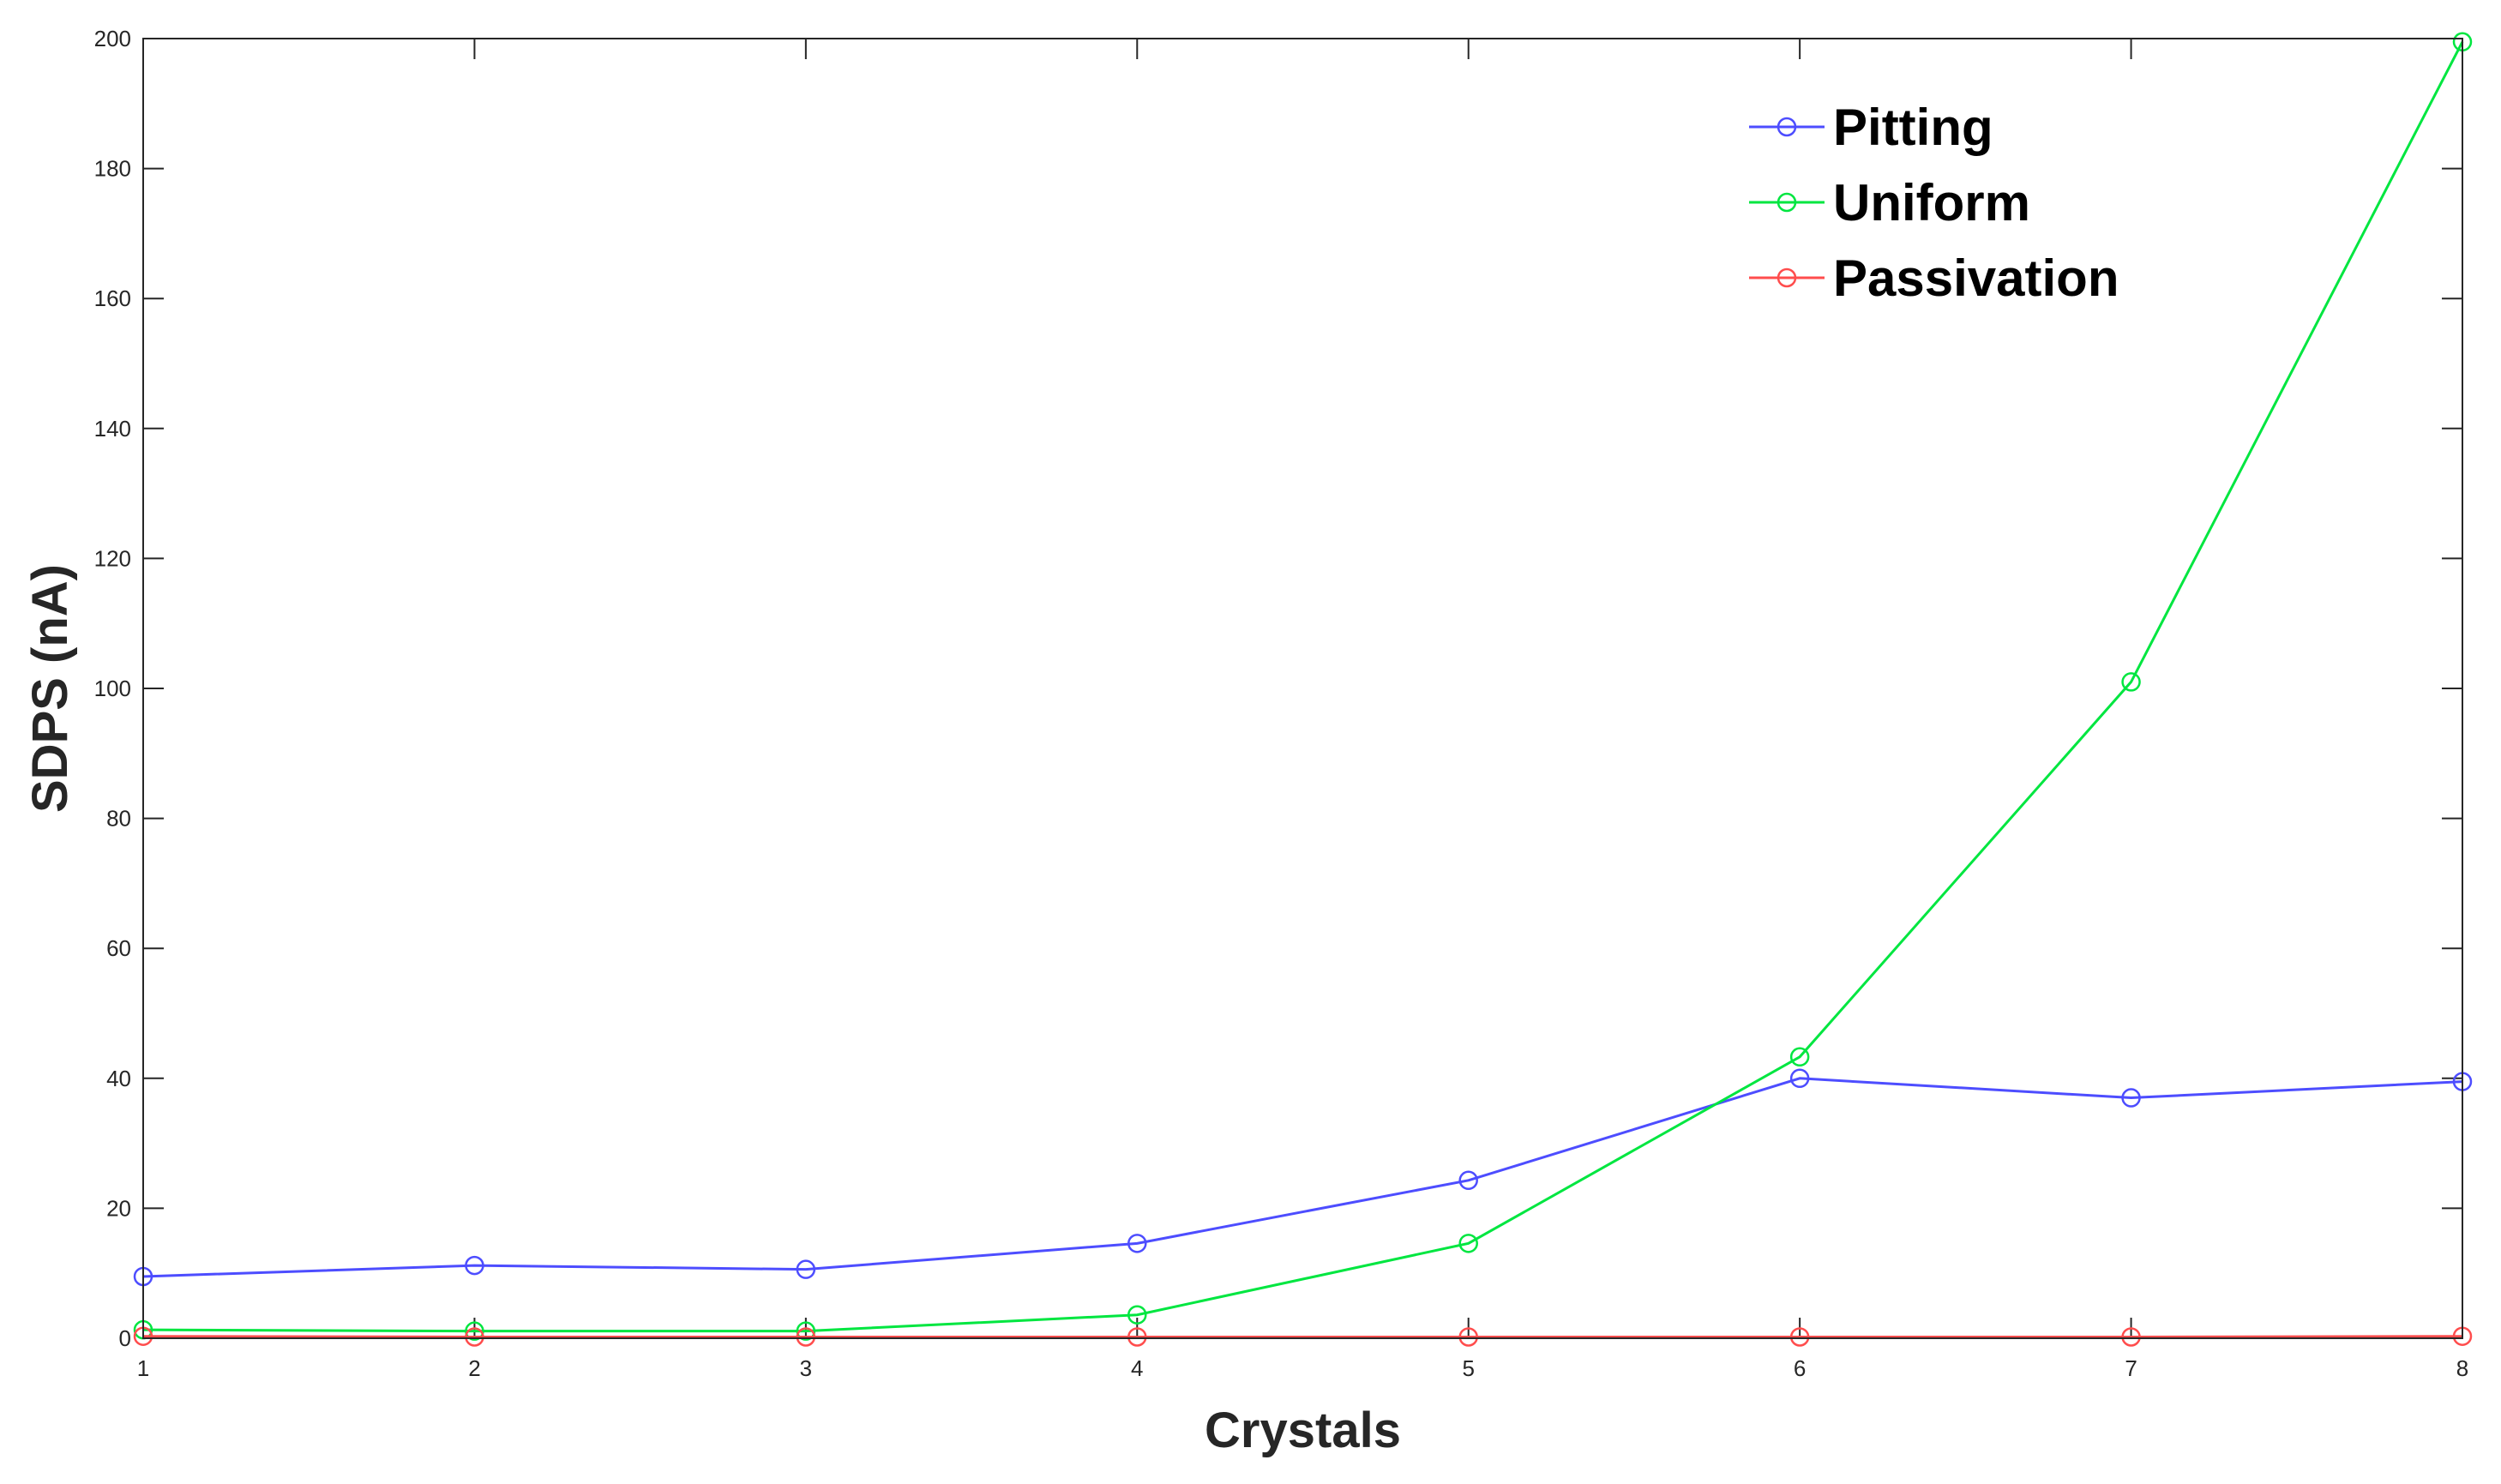 This screenshot has height=1484, width=2501. Describe the element at coordinates (112, 298) in the screenshot. I see `y-tick-label: 160` at that location.